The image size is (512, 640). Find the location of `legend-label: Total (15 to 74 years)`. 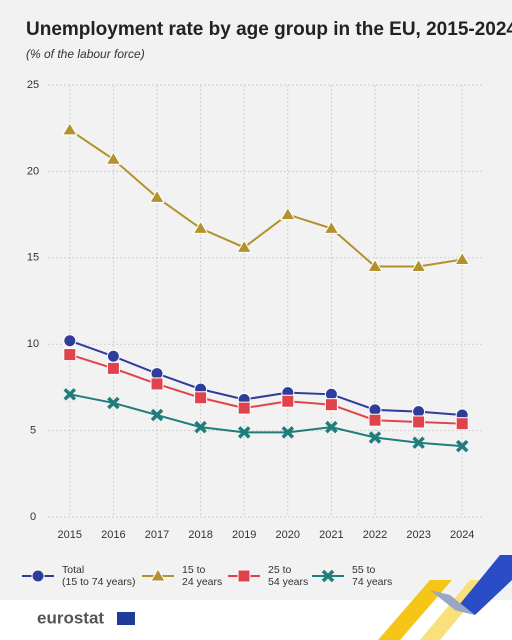

legend-label: Total (15 to 74 years) is located at coordinates (99, 576).